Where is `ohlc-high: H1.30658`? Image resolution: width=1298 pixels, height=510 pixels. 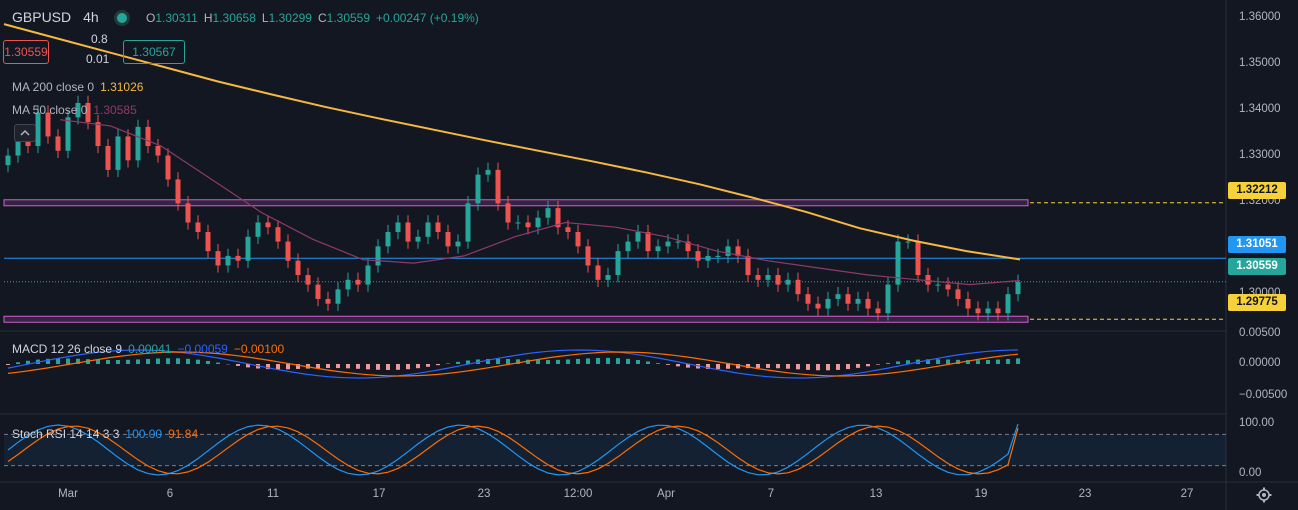 ohlc-high: H1.30658 is located at coordinates (229, 18).